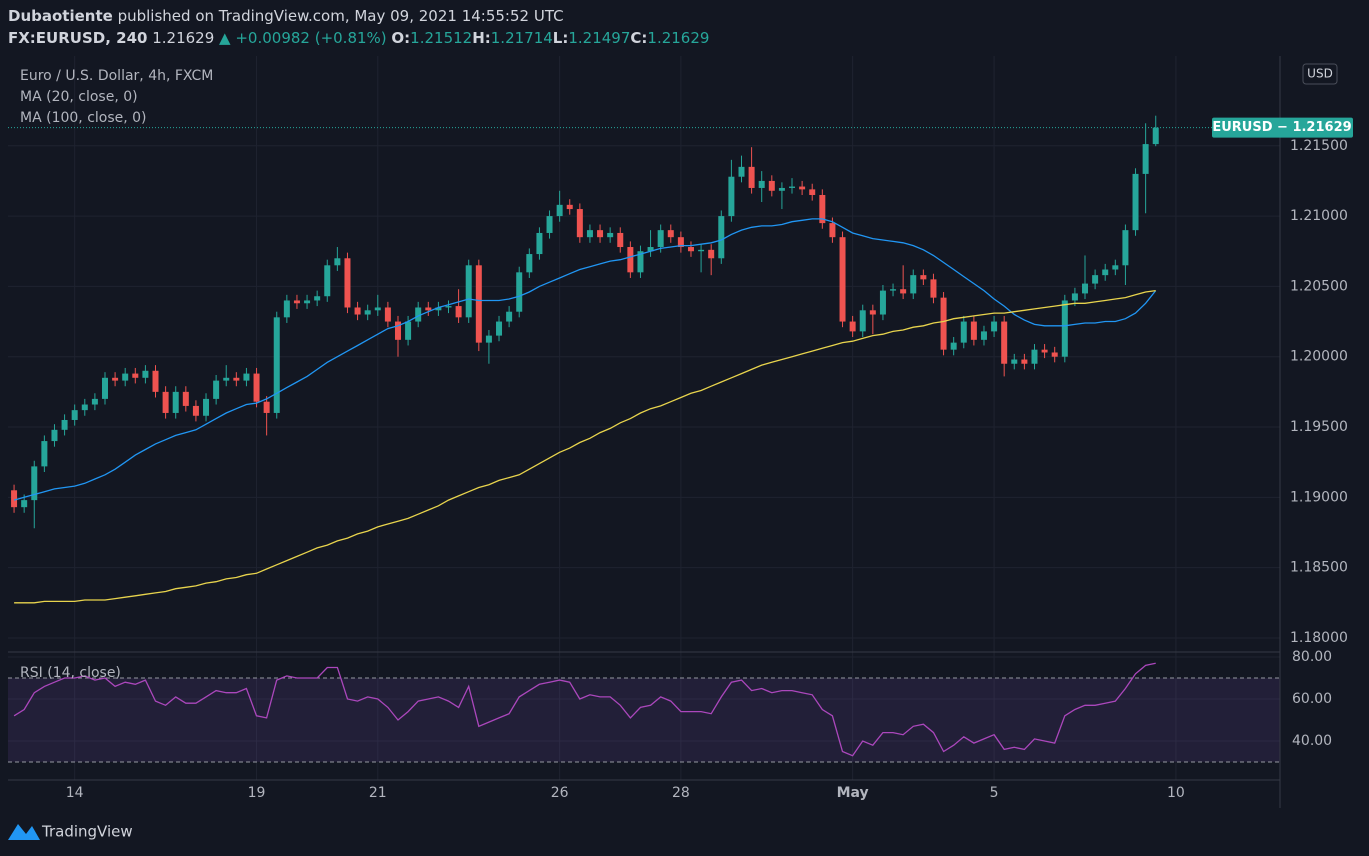  What do you see at coordinates (560, 793) in the screenshot?
I see `x-tick-label: 26` at bounding box center [560, 793].